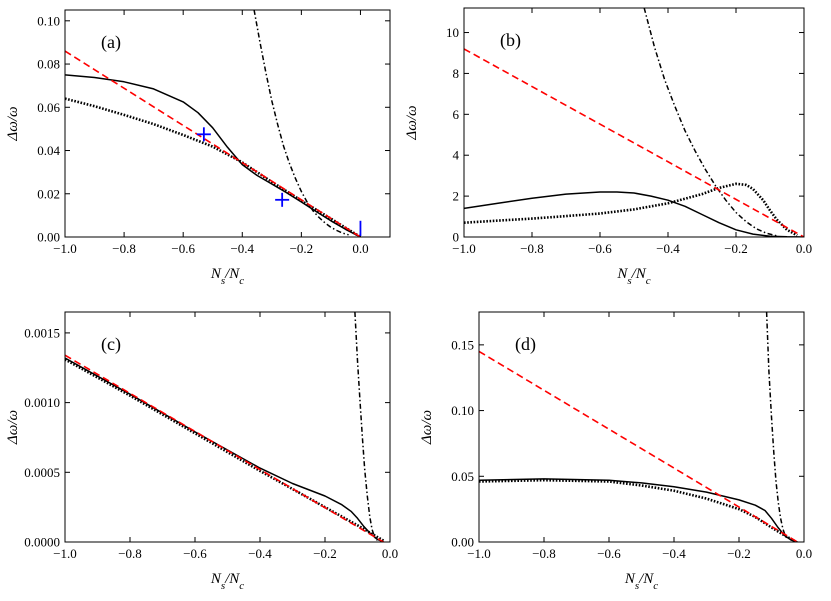  I want to click on plot-frame, so click(227, 123).